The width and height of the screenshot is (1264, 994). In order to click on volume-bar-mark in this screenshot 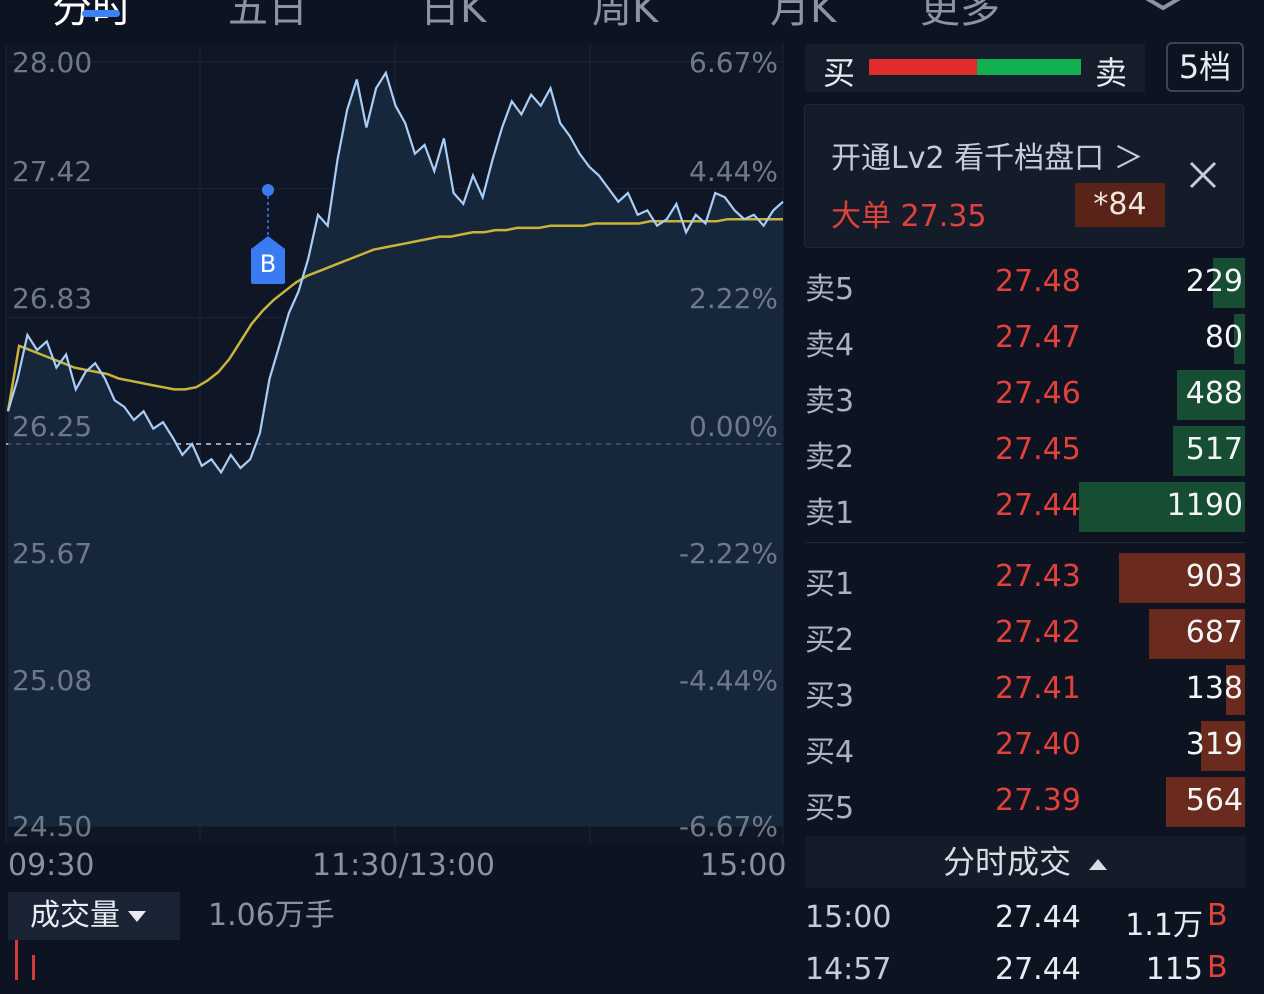, I will do `click(33, 967)`.